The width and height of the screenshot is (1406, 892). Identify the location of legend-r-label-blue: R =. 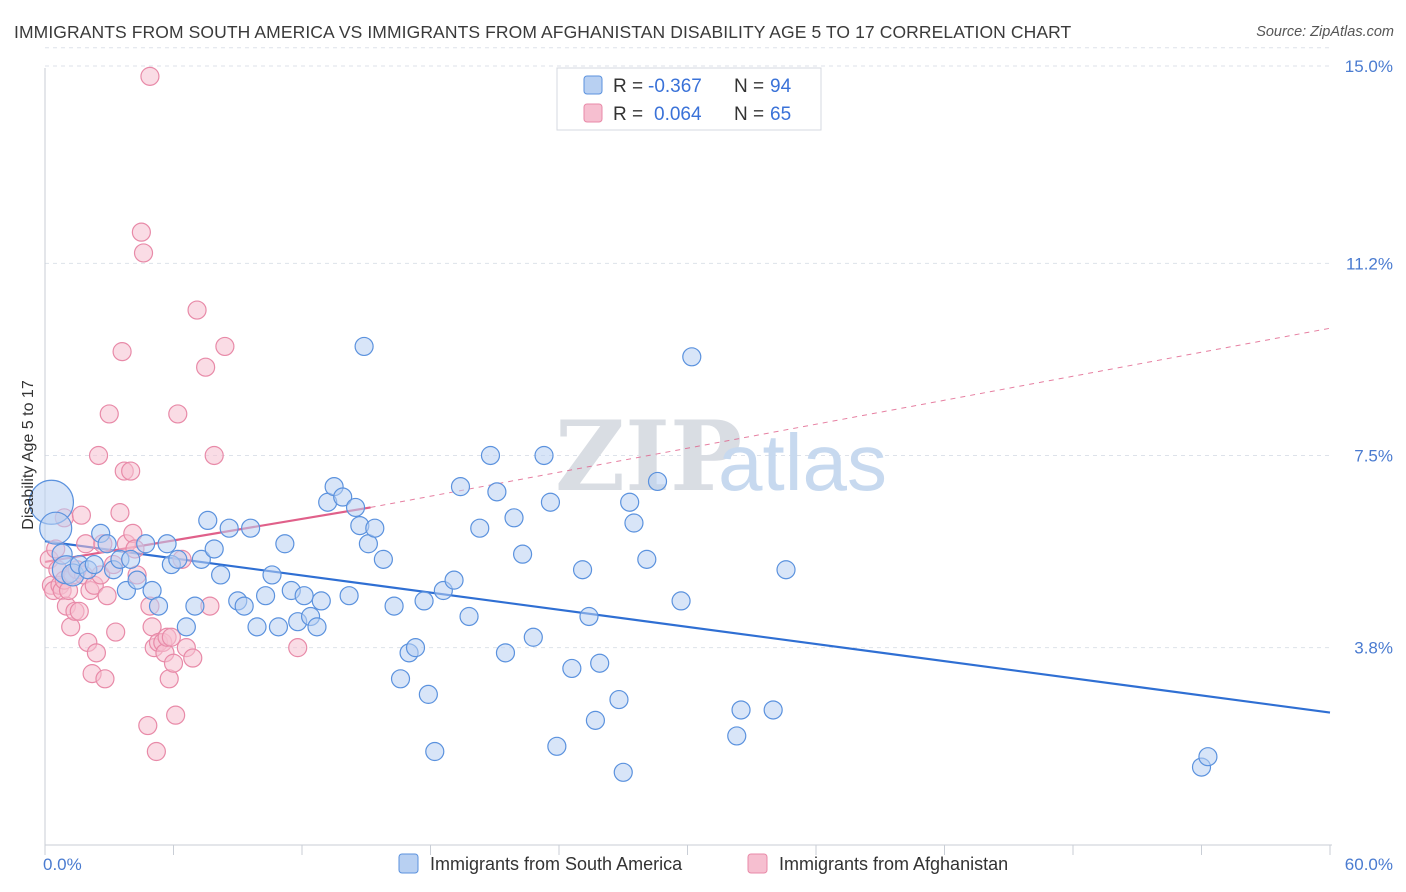
(628, 86).